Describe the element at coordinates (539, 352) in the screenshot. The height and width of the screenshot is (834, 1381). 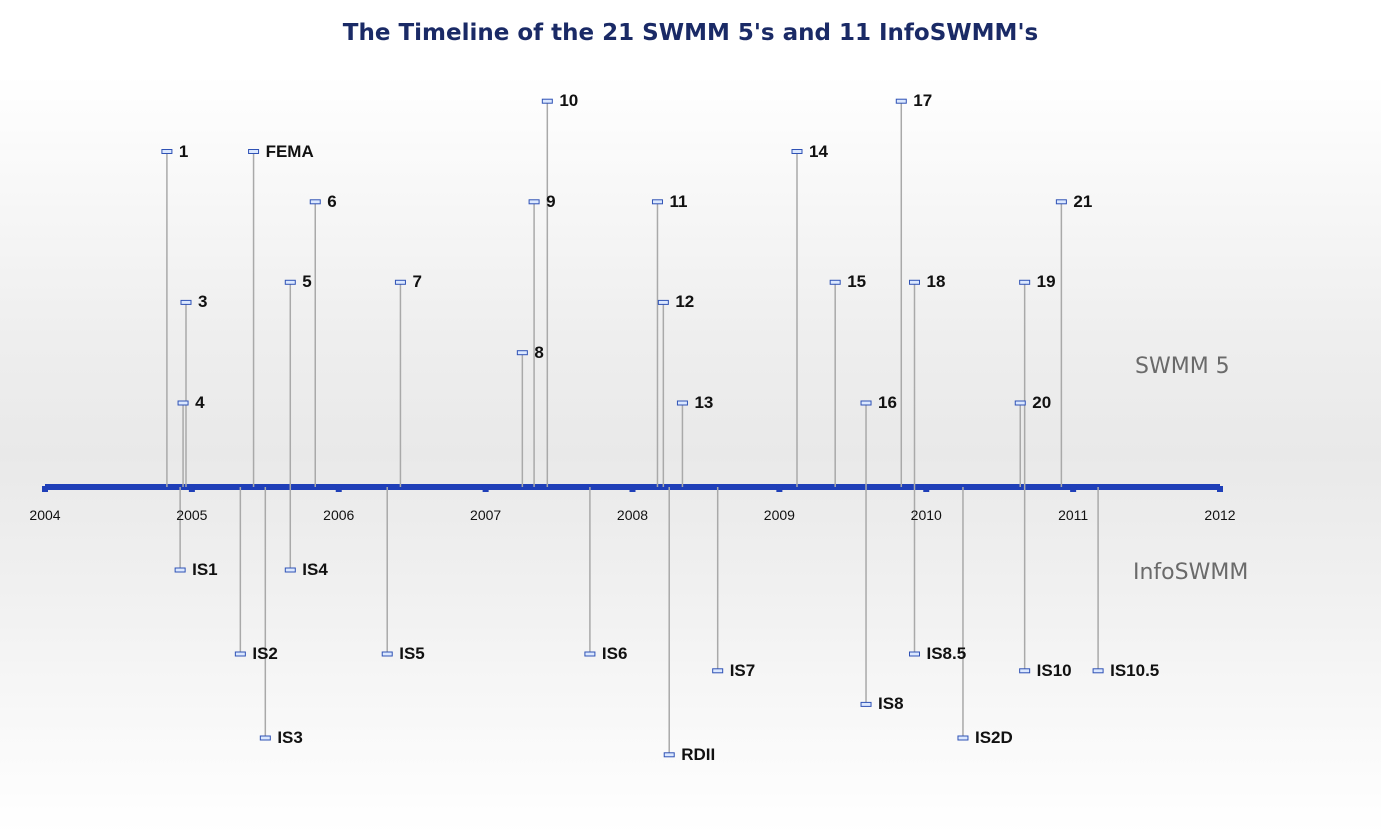
I see `swmm5-label: 8` at that location.